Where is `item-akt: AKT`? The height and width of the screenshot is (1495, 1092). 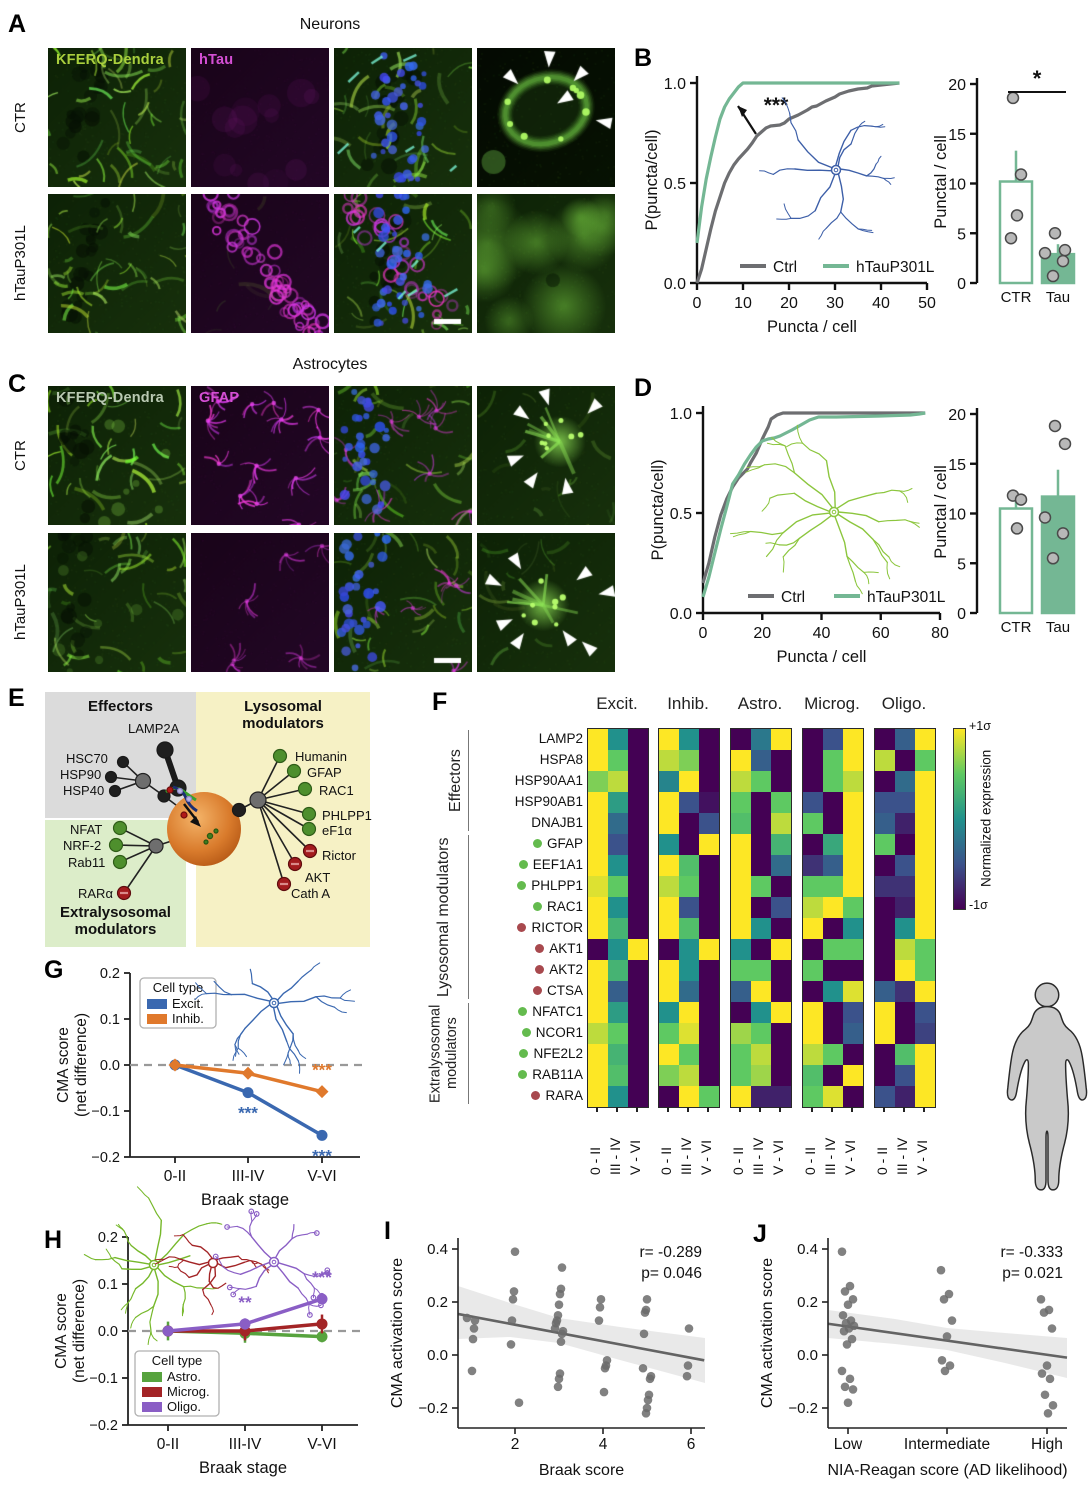 item-akt: AKT is located at coordinates (318, 877).